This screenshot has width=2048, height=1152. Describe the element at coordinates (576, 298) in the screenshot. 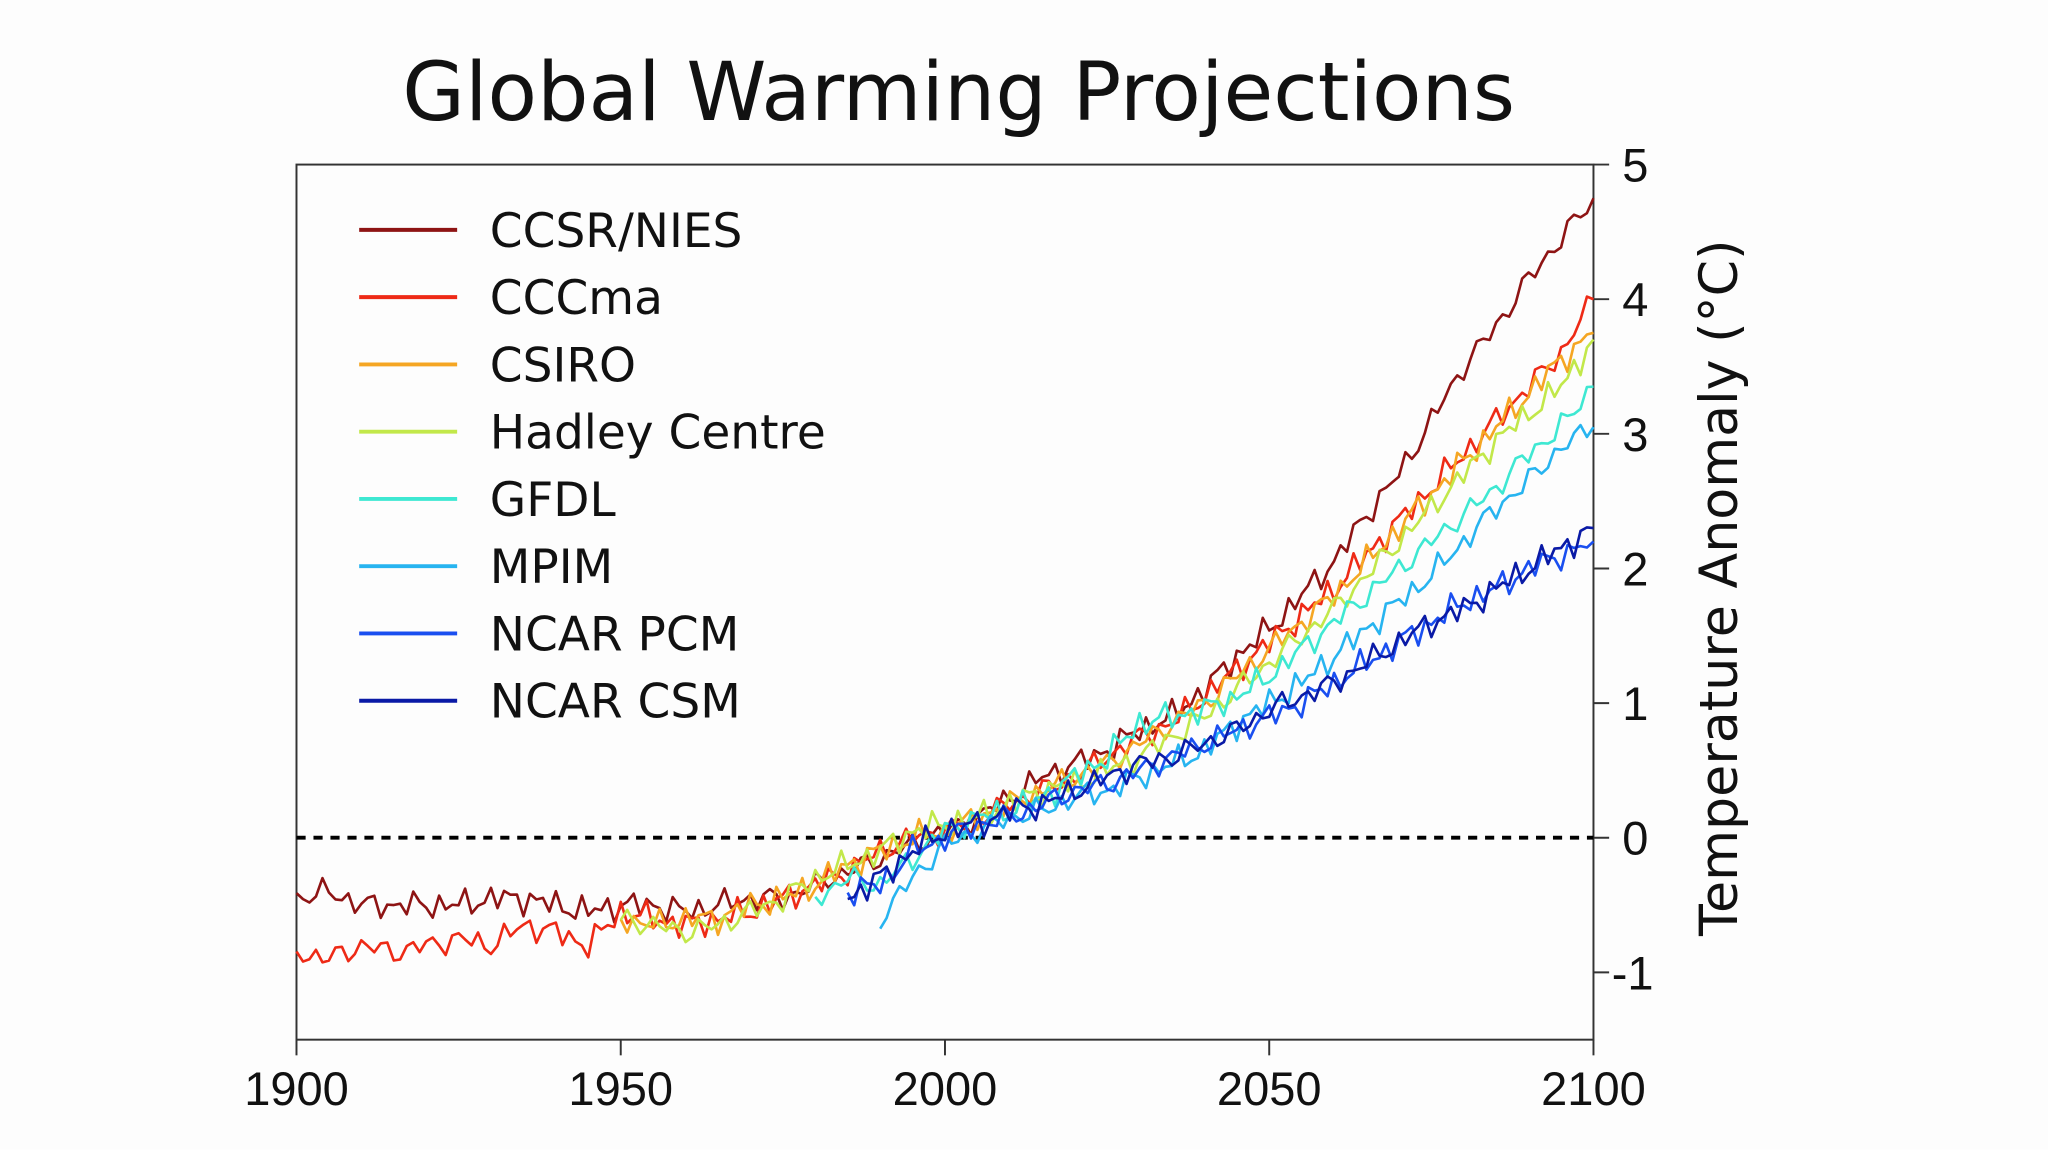

I see `legend-label: CCCma` at that location.